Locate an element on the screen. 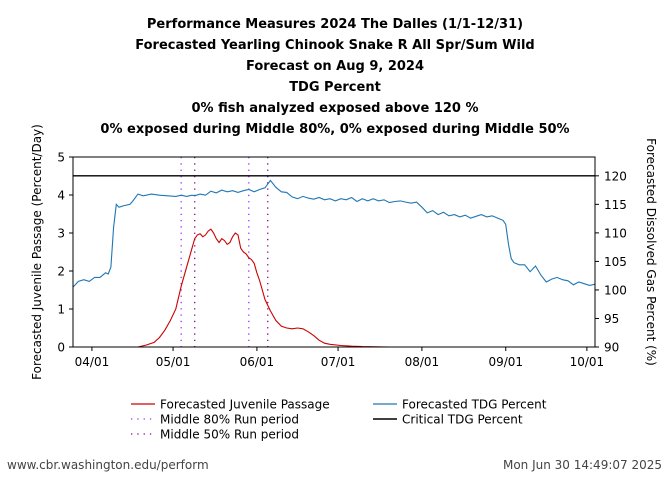 The width and height of the screenshot is (670, 480). y-tick-label: 3 is located at coordinates (61, 234).